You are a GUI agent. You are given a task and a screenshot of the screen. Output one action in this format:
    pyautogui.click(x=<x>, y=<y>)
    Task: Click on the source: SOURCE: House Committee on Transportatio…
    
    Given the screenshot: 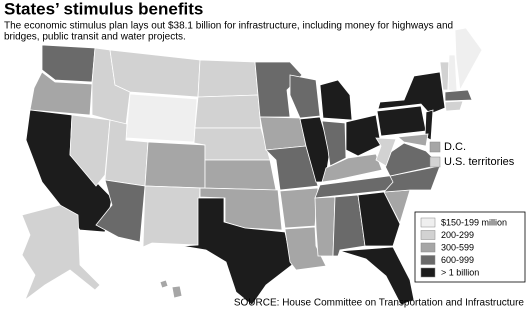 What is the action you would take?
    pyautogui.click(x=379, y=303)
    